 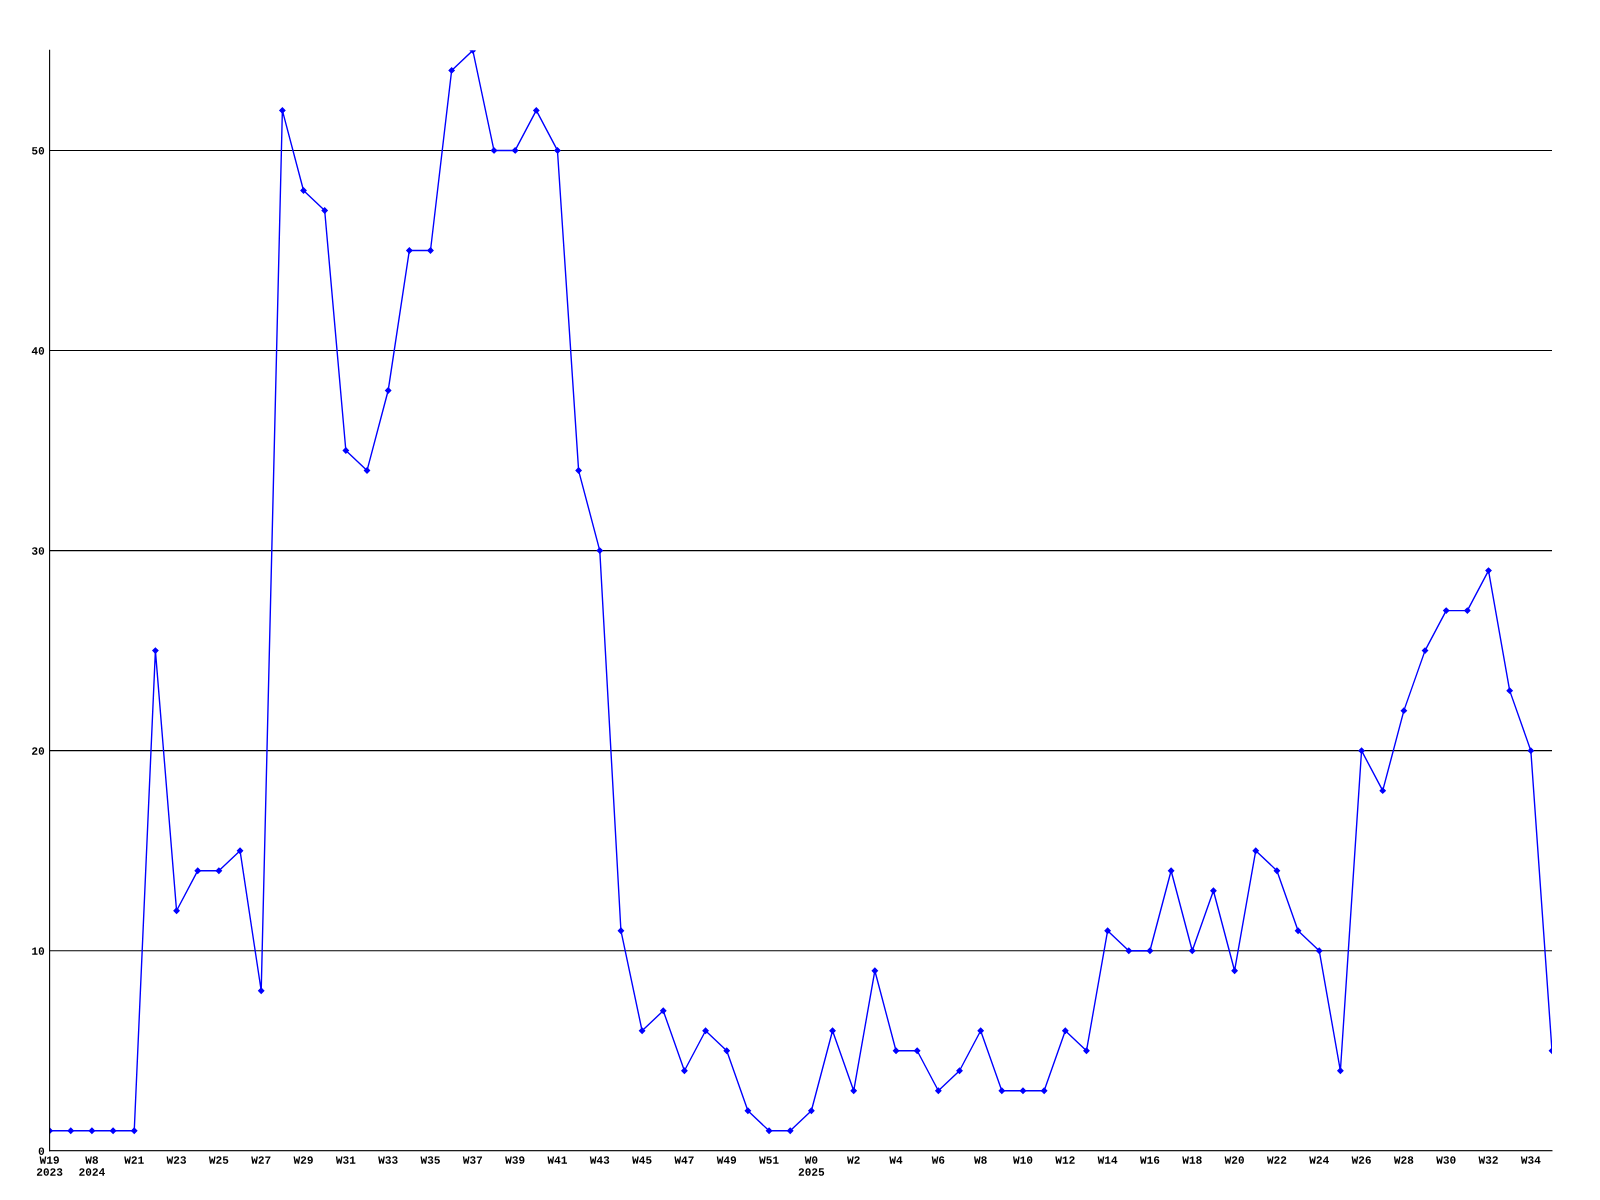 What do you see at coordinates (38, 151) in the screenshot?
I see `y-tick-label: 50` at bounding box center [38, 151].